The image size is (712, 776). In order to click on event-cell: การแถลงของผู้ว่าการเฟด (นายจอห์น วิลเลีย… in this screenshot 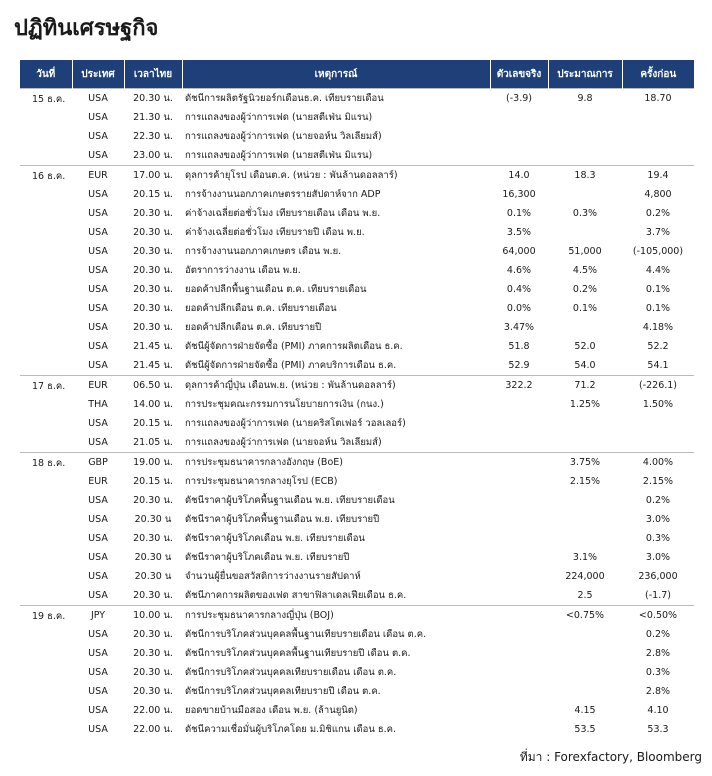, I will do `click(283, 442)`.